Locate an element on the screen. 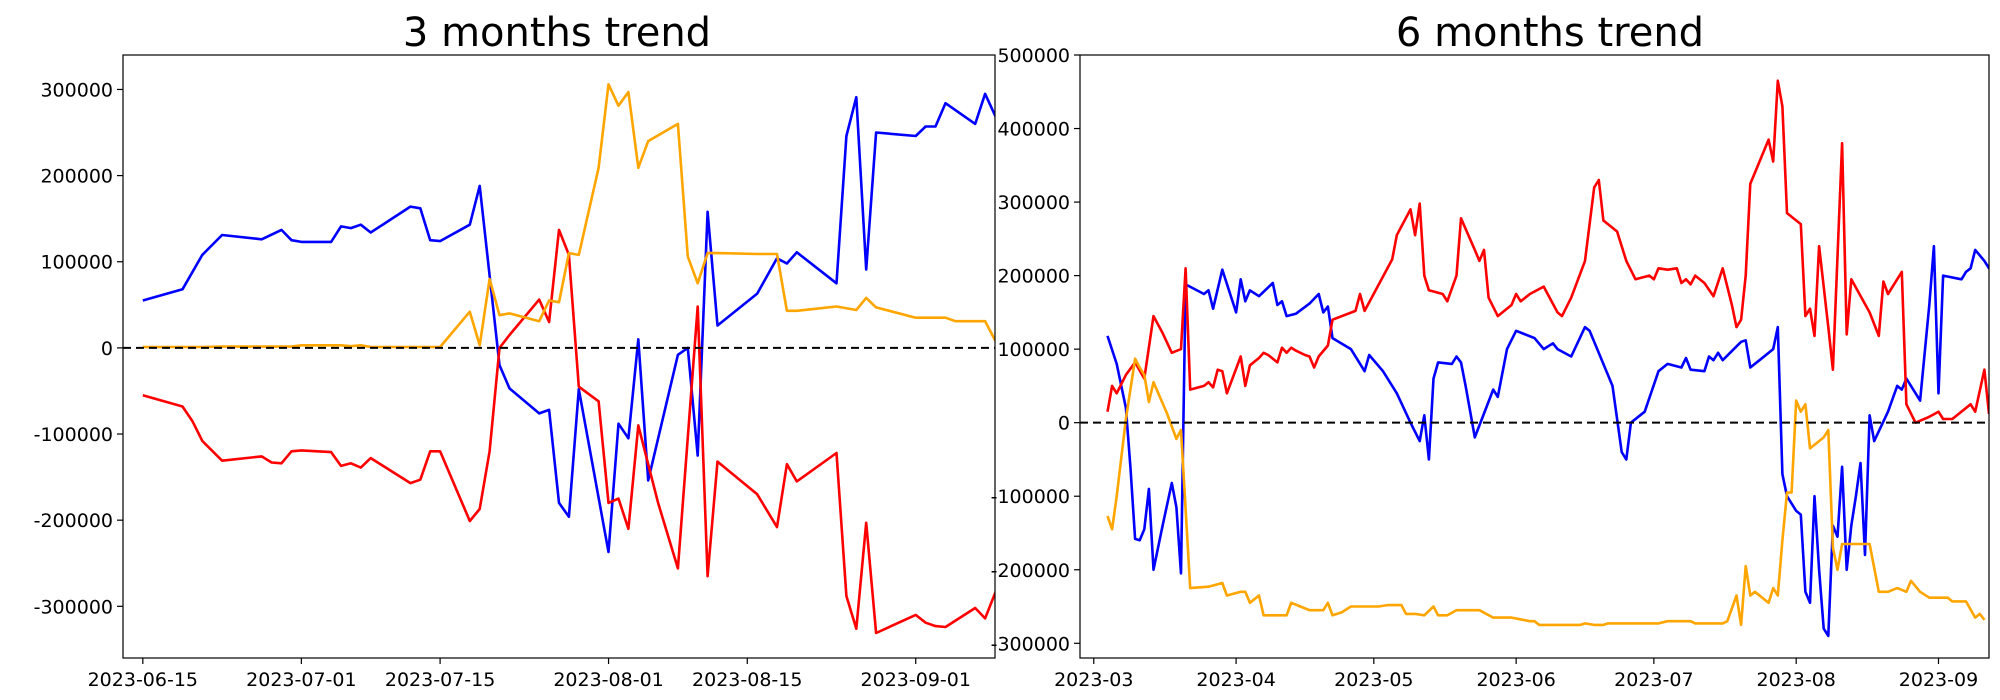  chart-title-6-months: 6 months trend is located at coordinates (1550, 33).